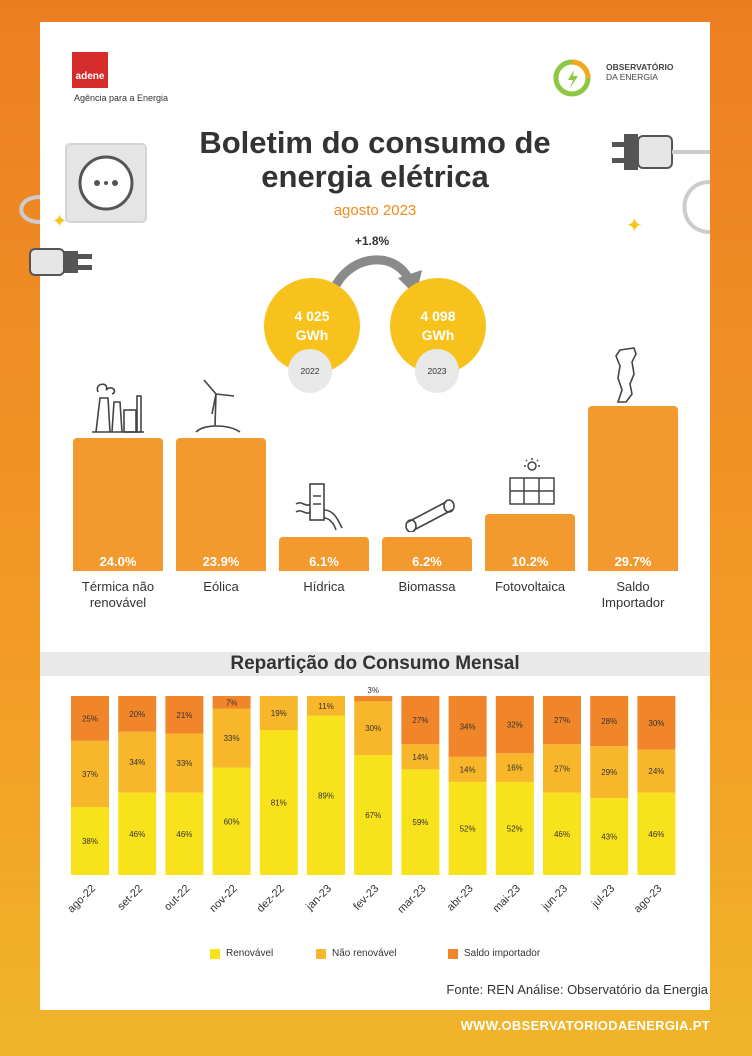  I want to click on bar-segment-label: 24%, so click(656, 771).